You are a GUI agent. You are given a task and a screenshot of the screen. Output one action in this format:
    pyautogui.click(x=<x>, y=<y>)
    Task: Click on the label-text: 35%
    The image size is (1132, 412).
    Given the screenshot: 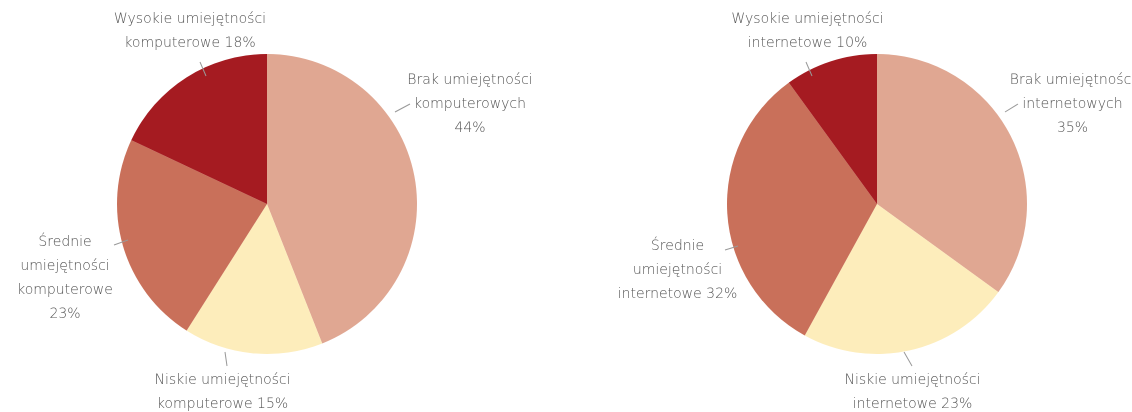 What is the action you would take?
    pyautogui.click(x=1072, y=128)
    